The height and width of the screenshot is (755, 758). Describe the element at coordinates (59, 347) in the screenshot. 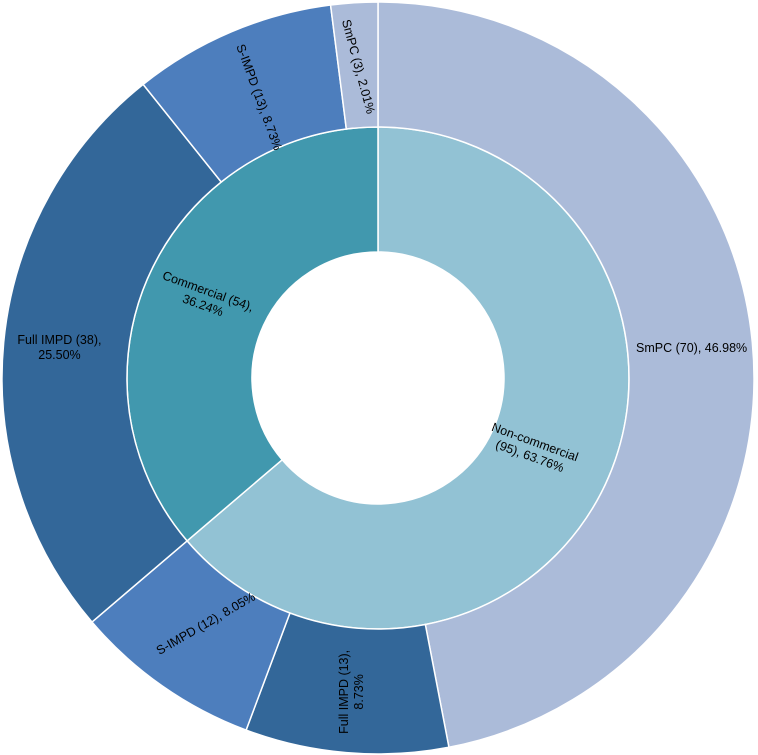

I see `outer-label-commercial-full-impd: Full IMPD (38), 25.50%` at that location.